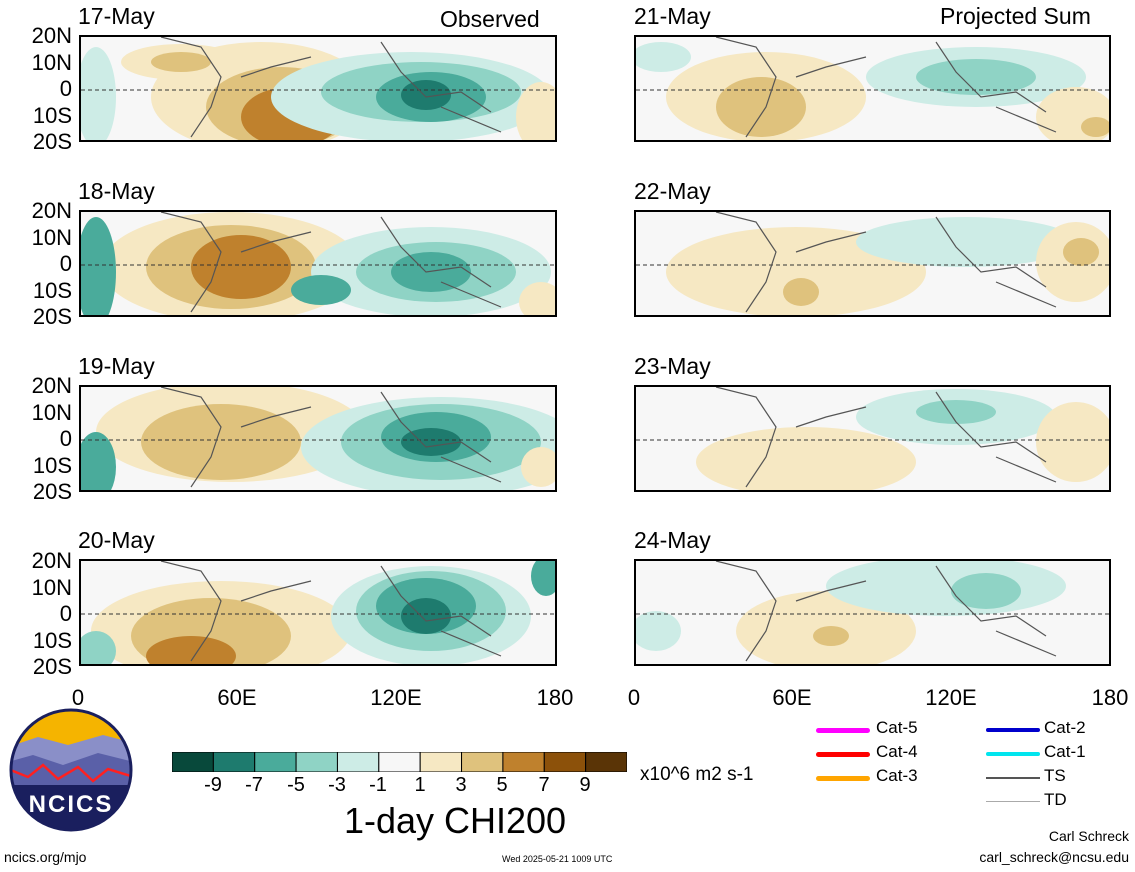  I want to click on footer-email: carl_schreck@ncsu.edu, so click(1054, 857).